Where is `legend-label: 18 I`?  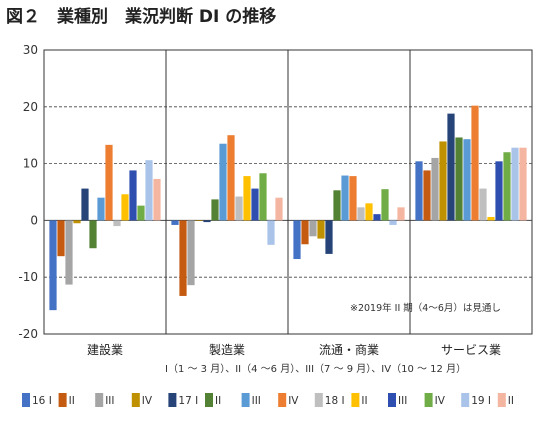 legend-label: 18 I is located at coordinates (335, 401).